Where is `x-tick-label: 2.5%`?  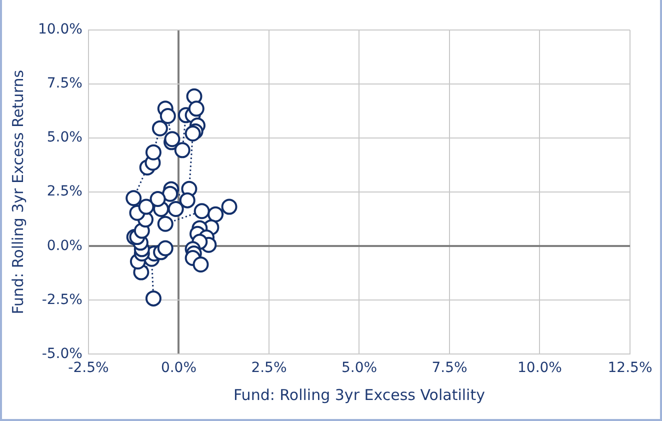 x-tick-label: 2.5% is located at coordinates (269, 368).